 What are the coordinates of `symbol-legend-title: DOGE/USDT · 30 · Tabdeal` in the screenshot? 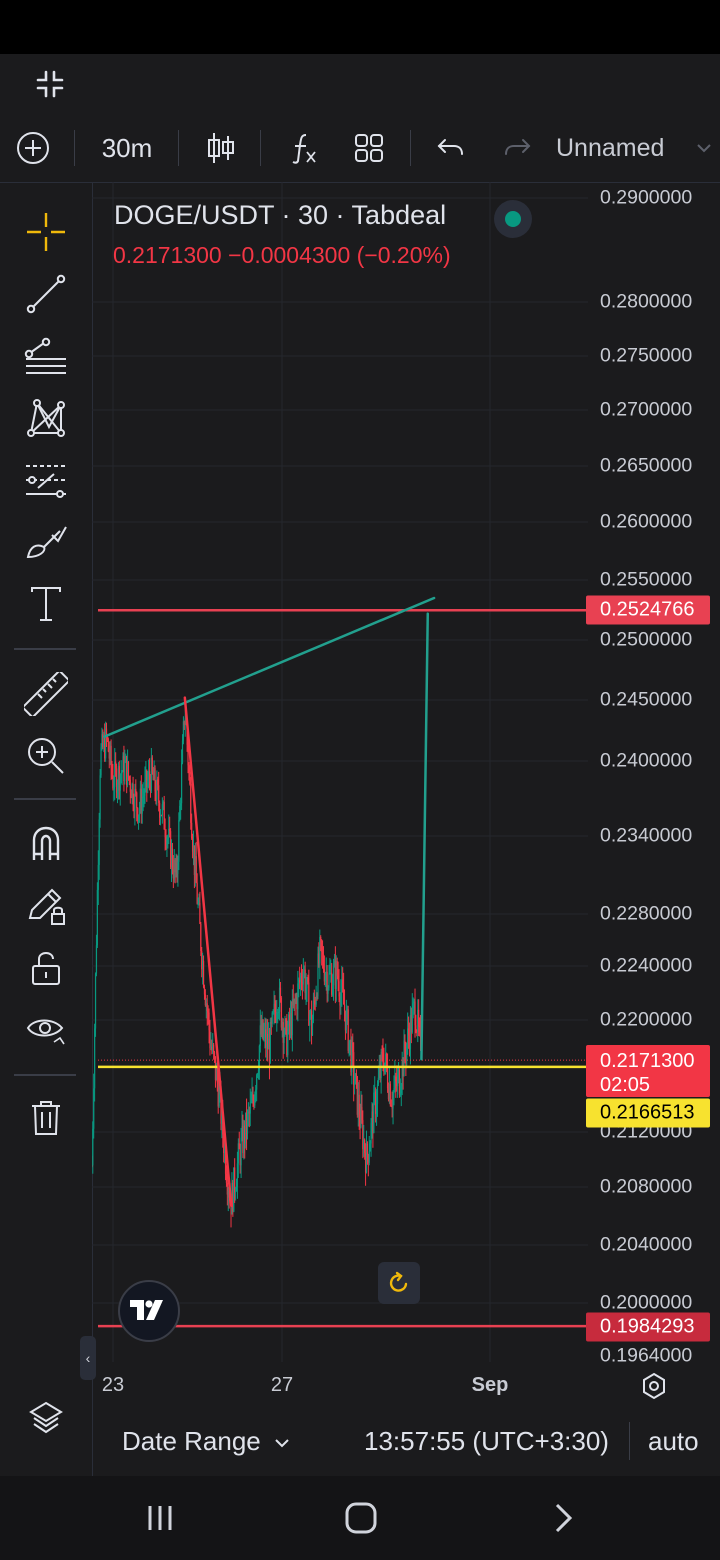 It's located at (280, 215).